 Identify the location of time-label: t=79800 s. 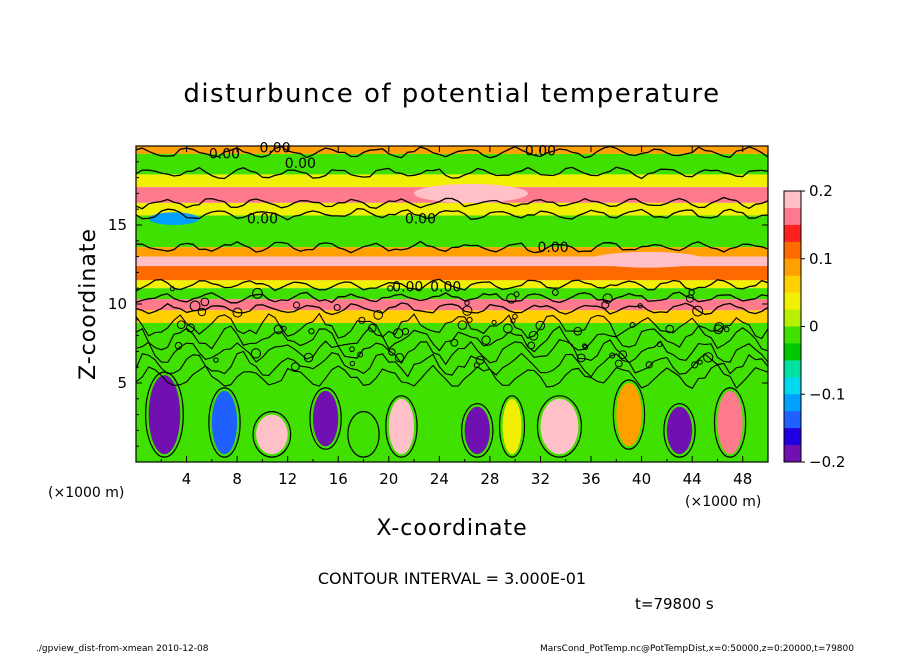
(674, 604).